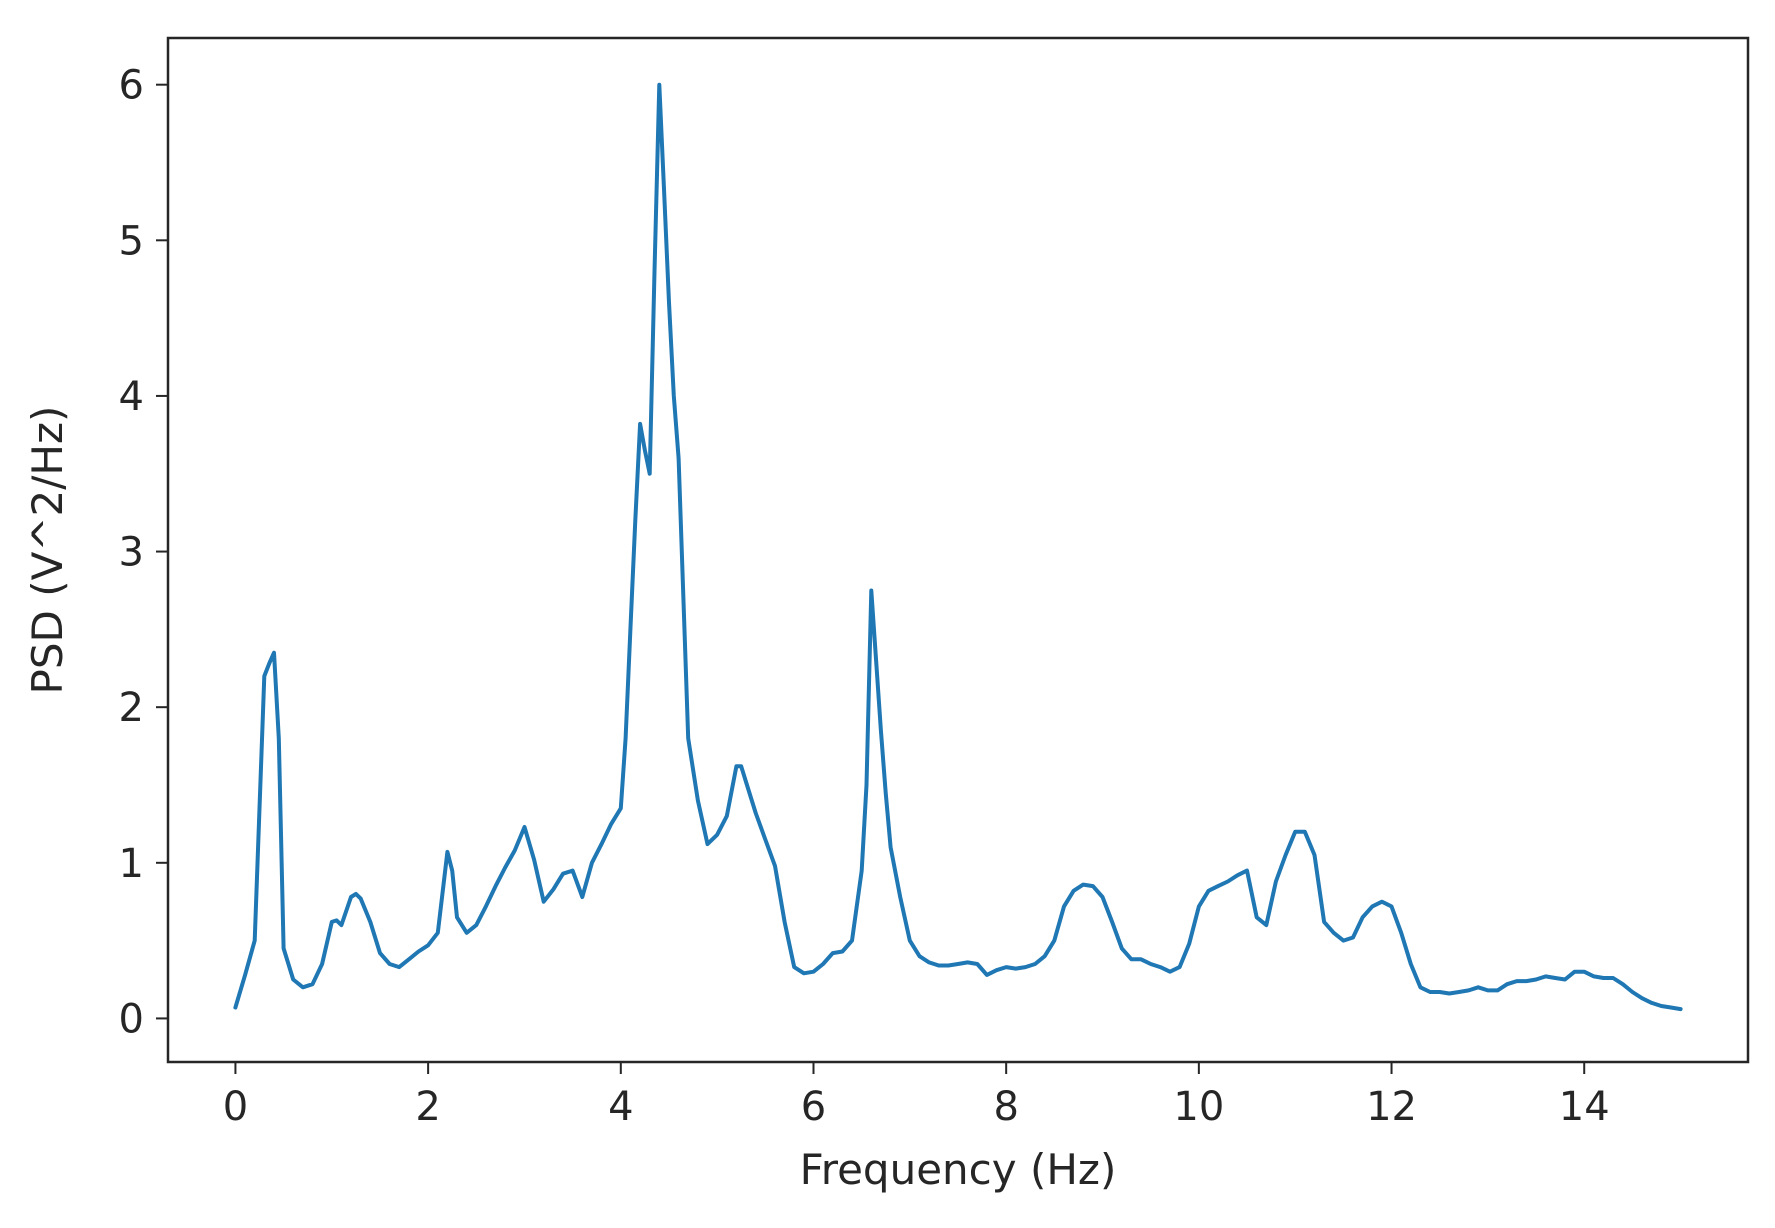 The image size is (1775, 1228). I want to click on y-tick-label: 6, so click(131, 86).